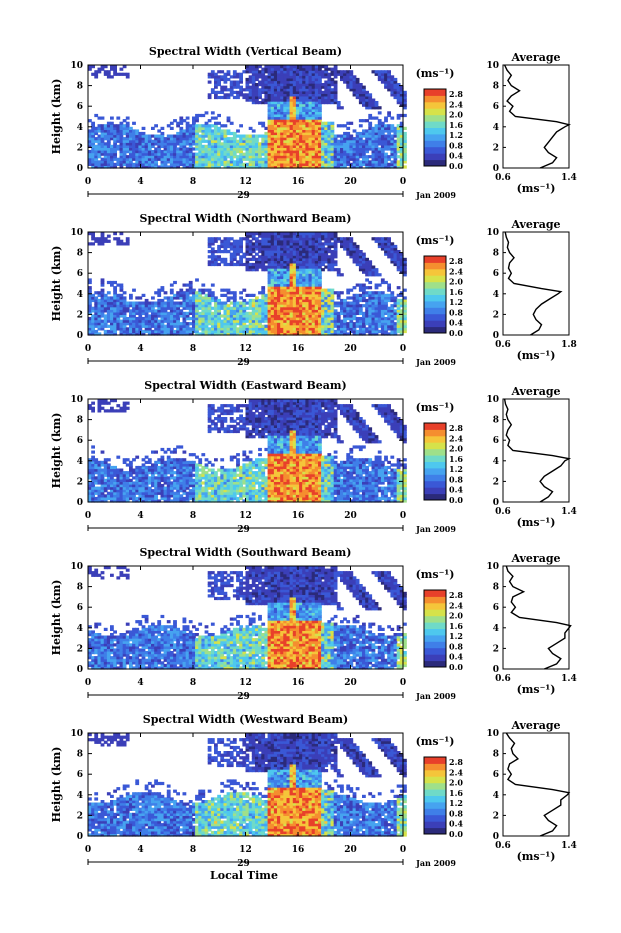 The width and height of the screenshot is (621, 933). What do you see at coordinates (456, 271) in the screenshot?
I see `colorbar-tick-label: 2.4` at bounding box center [456, 271].